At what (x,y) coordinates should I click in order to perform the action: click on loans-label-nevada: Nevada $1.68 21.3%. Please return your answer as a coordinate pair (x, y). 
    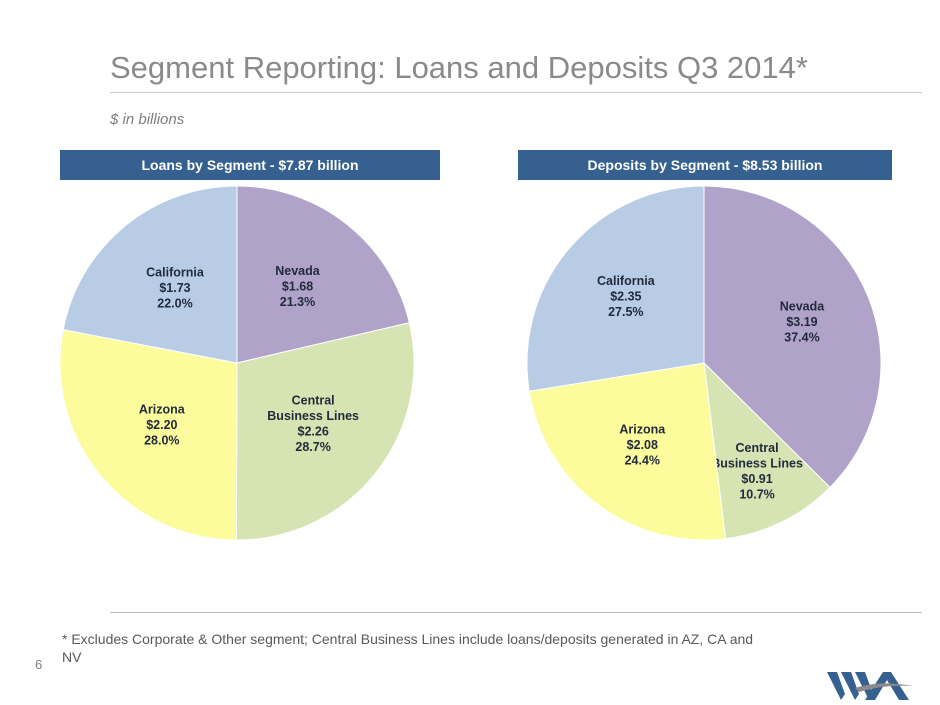
    Looking at the image, I should click on (298, 286).